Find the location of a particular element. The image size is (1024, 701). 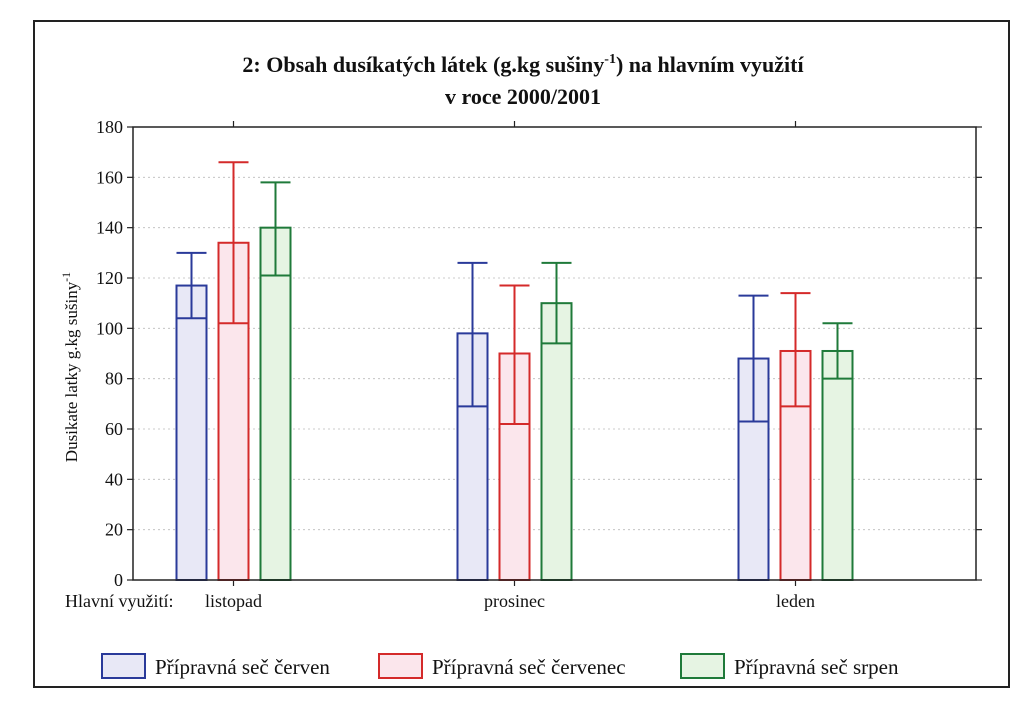

chart-title-superscript: -1 is located at coordinates (610, 59).